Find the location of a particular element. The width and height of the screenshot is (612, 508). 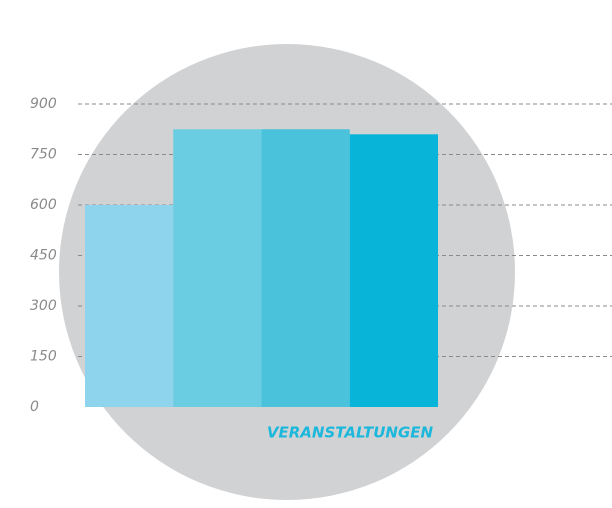

y-tick-label: 750 is located at coordinates (43, 155).